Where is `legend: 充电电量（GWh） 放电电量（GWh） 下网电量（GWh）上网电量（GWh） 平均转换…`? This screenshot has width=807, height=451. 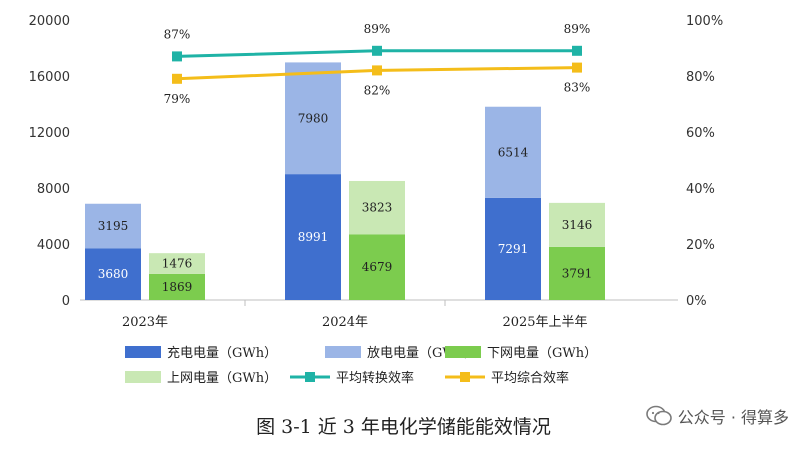 legend: 充电电量（GWh） 放电电量（GWh） 下网电量（GWh）上网电量（GWh） 平均转换… is located at coordinates (361, 365).